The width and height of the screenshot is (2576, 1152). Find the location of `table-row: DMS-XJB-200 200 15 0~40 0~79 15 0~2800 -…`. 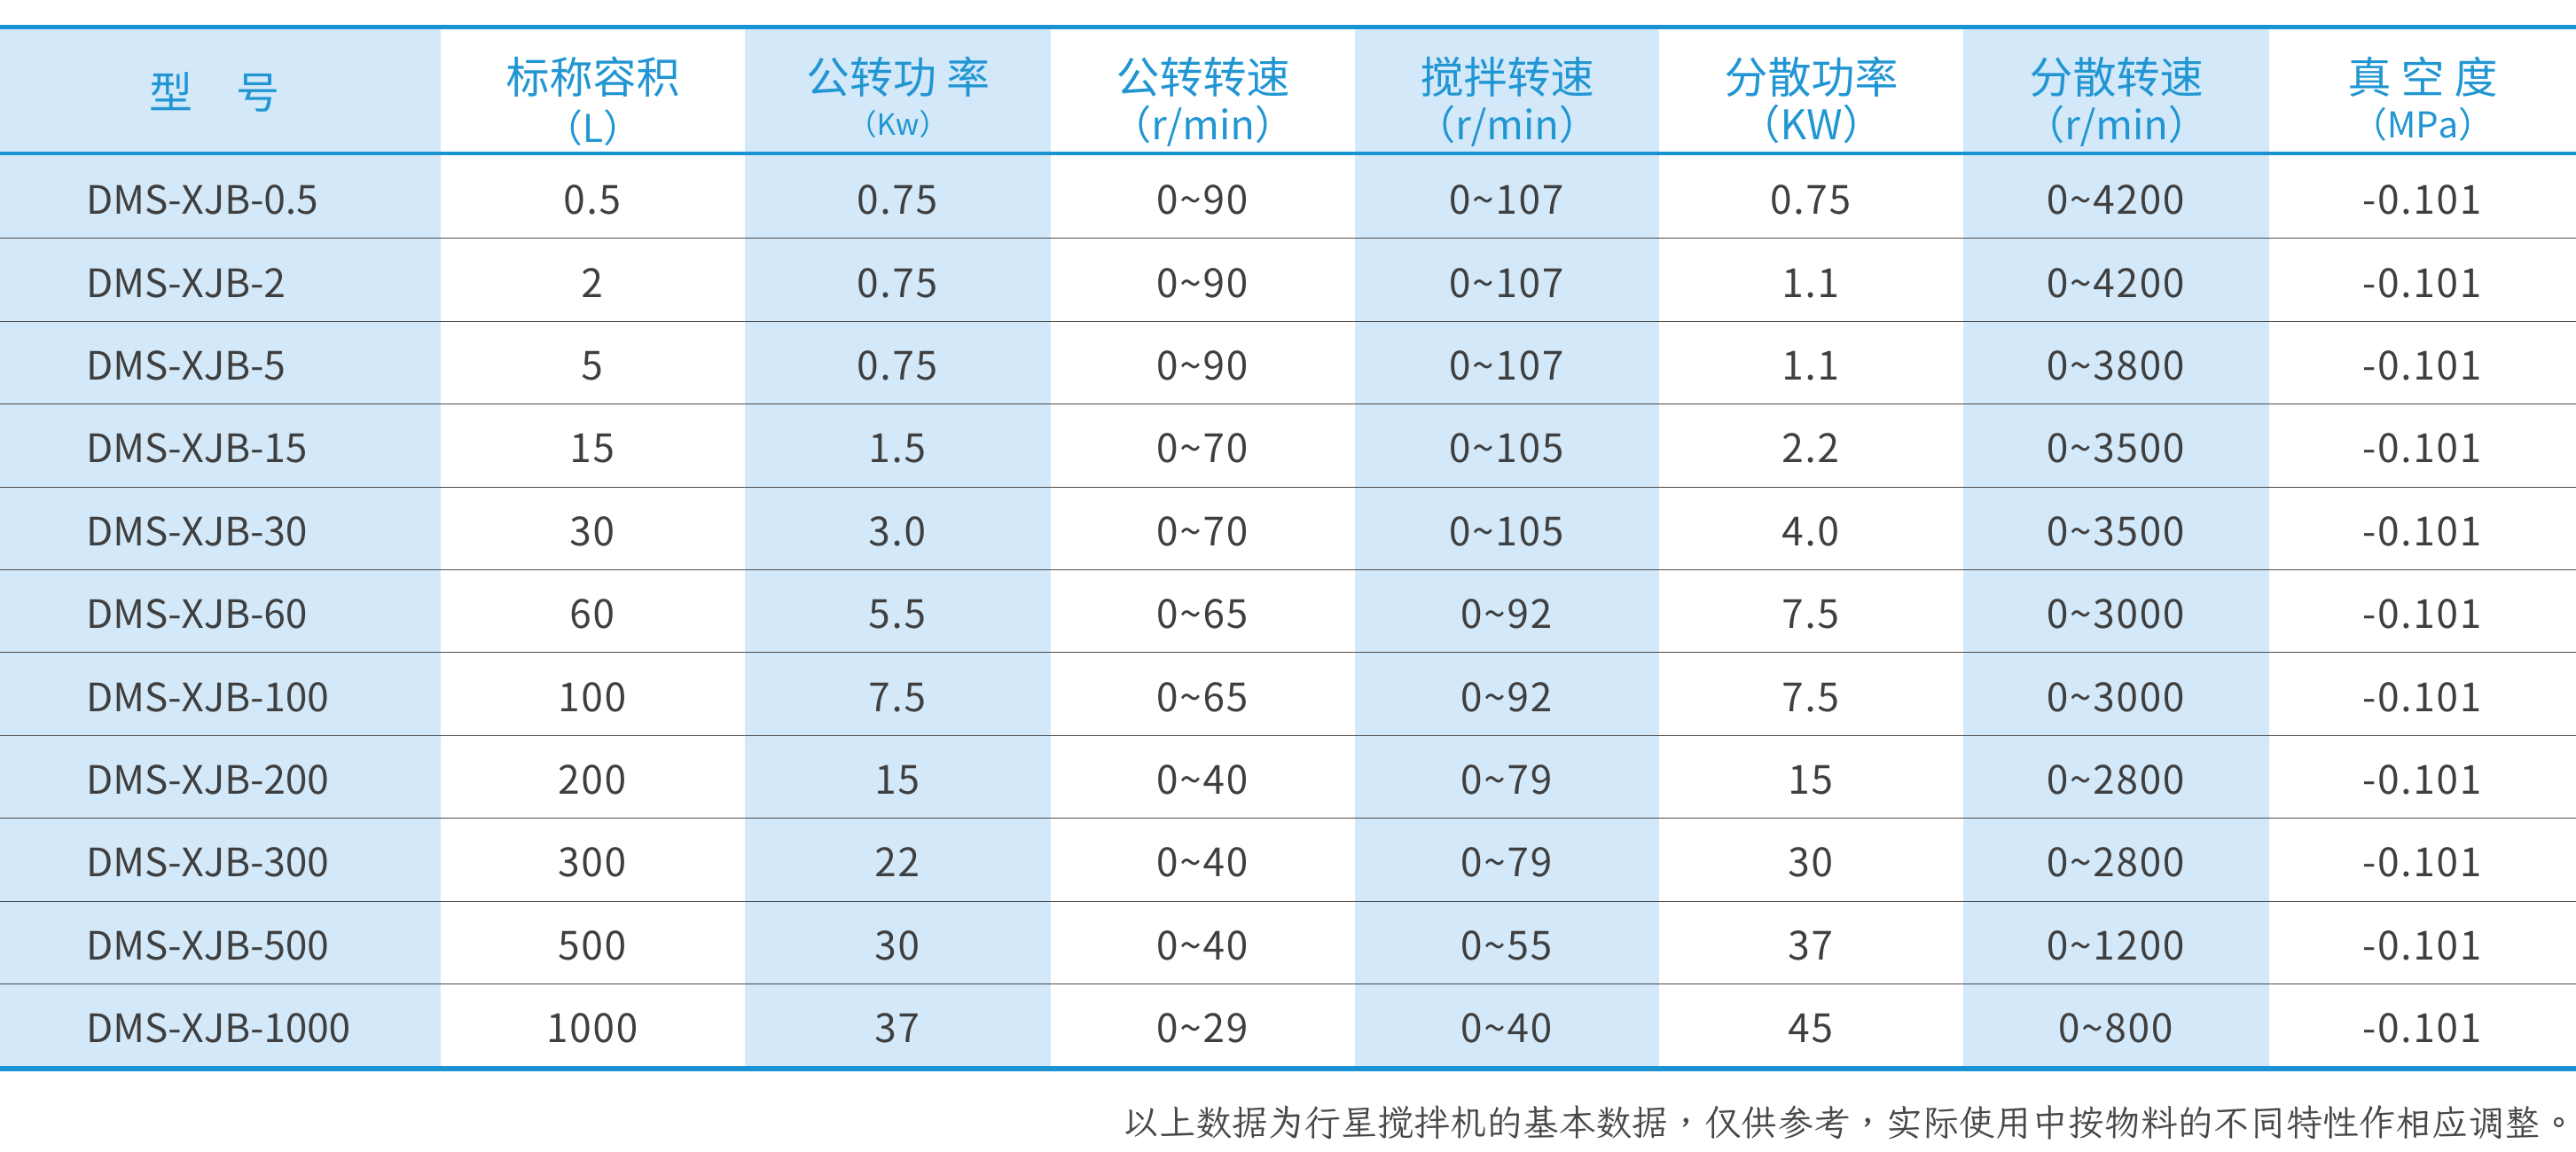

table-row: DMS-XJB-200 200 15 0~40 0~79 15 0~2800 -… is located at coordinates (1288, 777).